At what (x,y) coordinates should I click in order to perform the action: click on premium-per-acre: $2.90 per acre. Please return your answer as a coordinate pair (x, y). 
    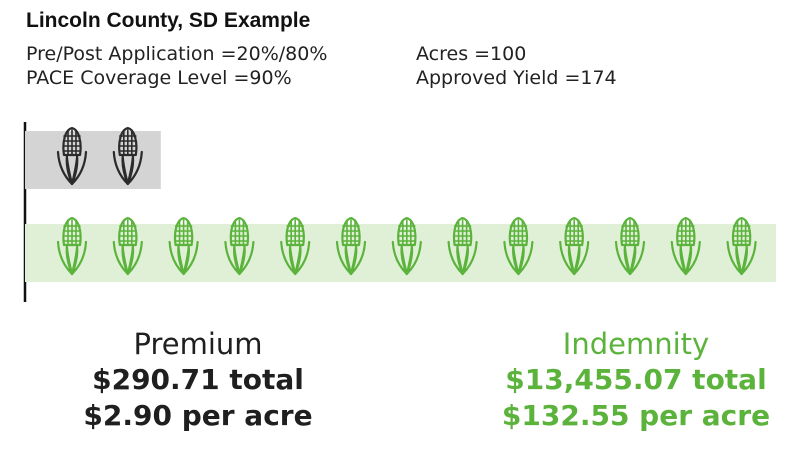
    Looking at the image, I should click on (198, 415).